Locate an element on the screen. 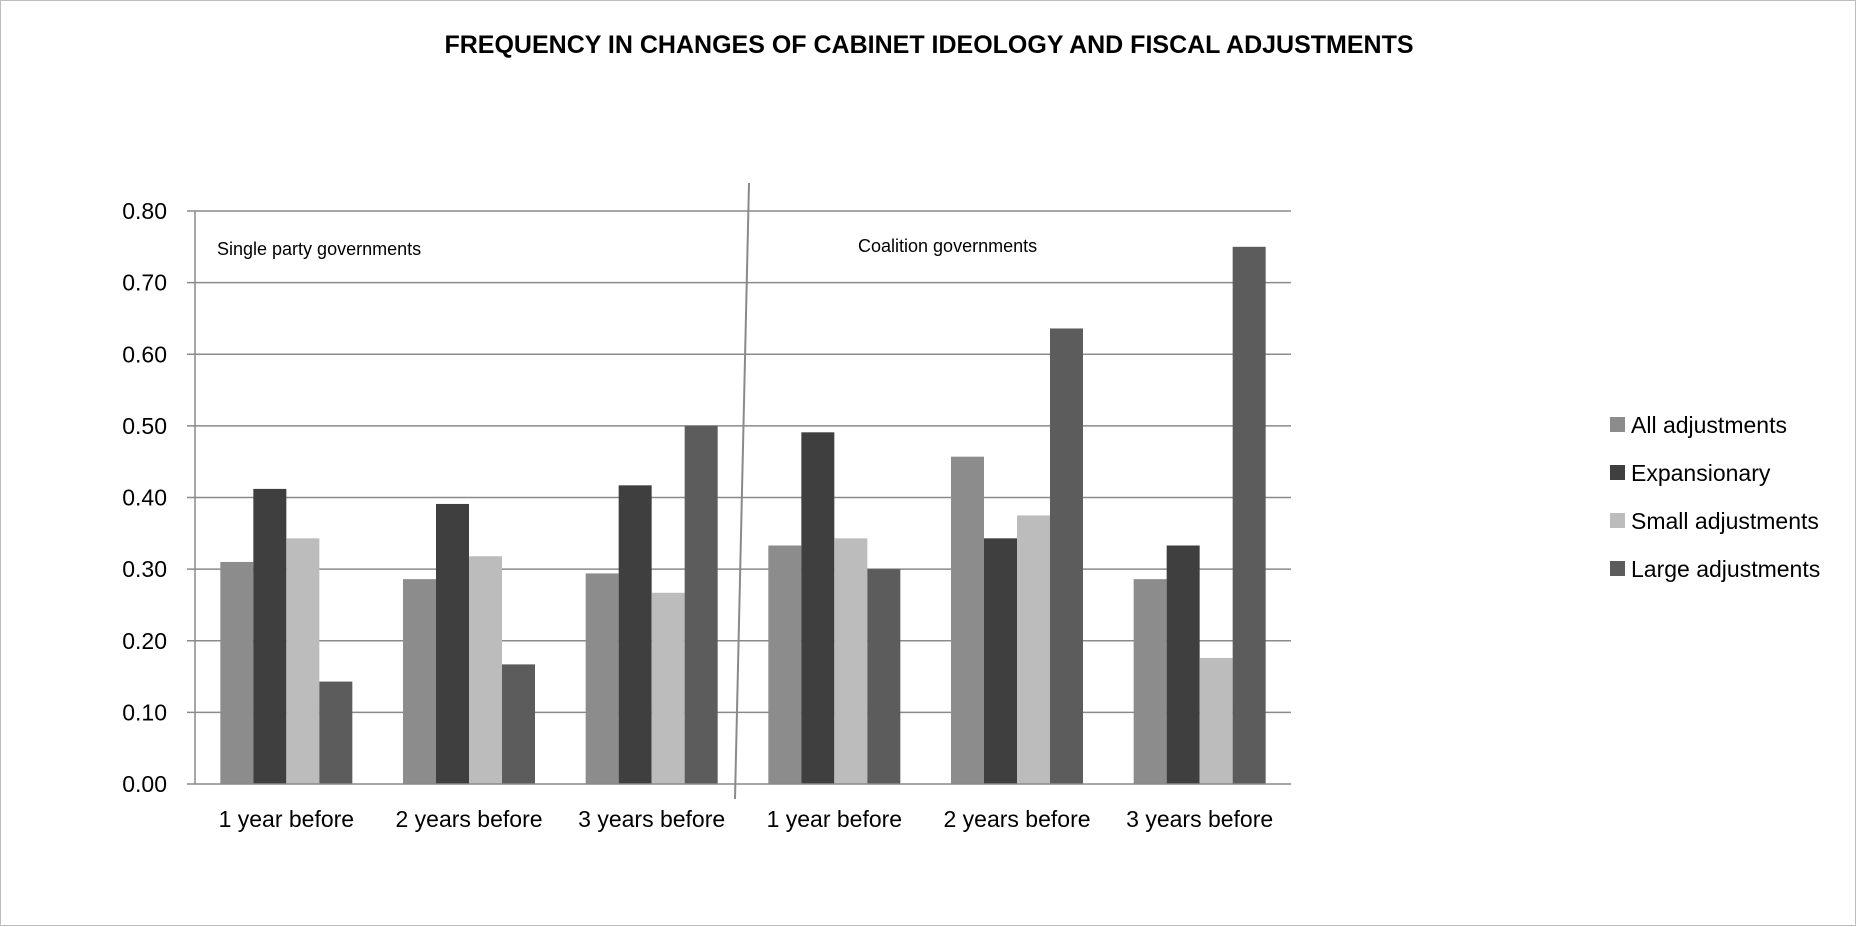  y-tick-label: 0.30 is located at coordinates (144, 569).